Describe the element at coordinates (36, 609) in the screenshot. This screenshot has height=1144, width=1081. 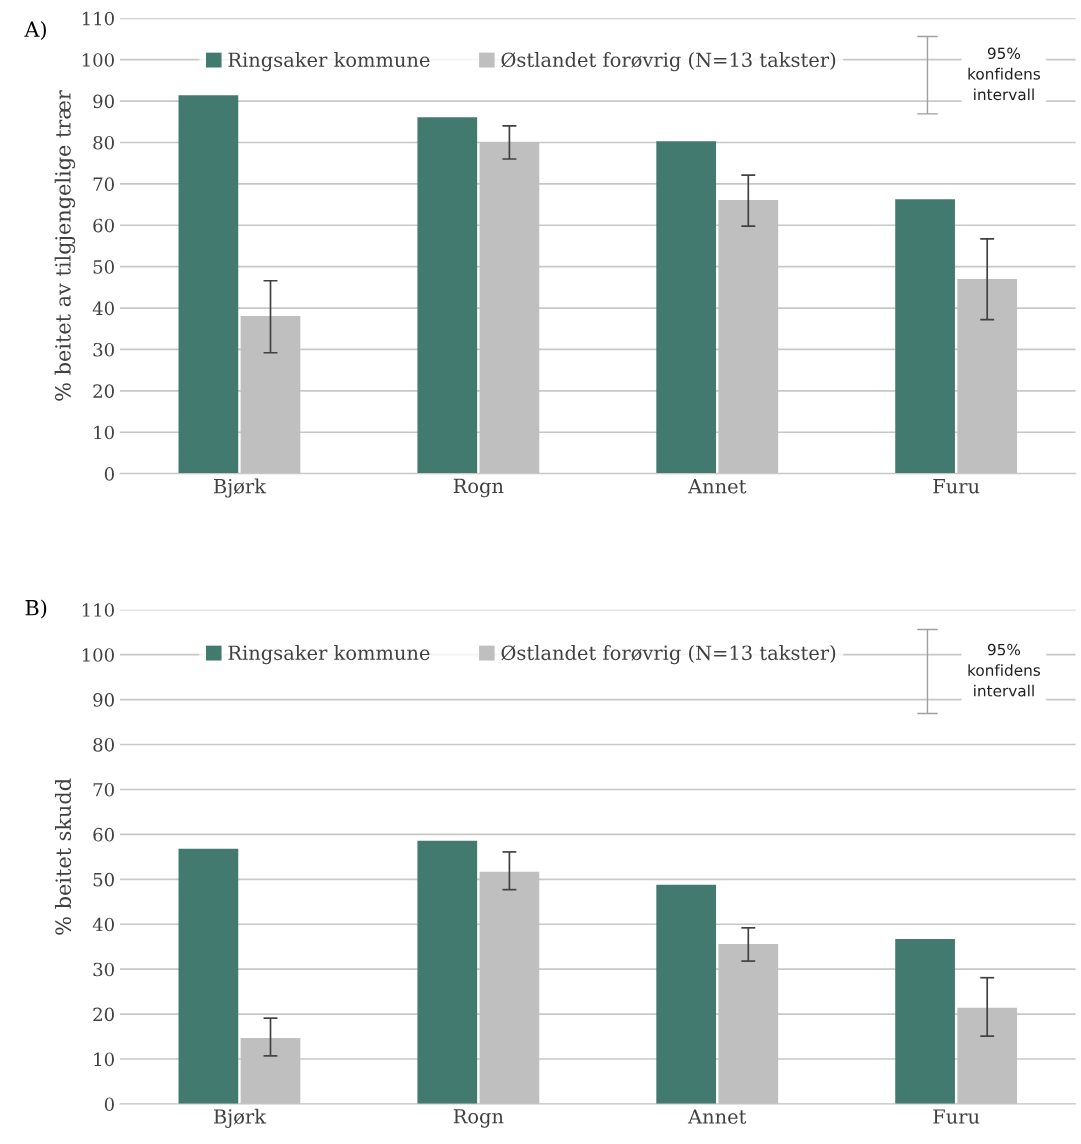
I see `chart-title: B)` at that location.